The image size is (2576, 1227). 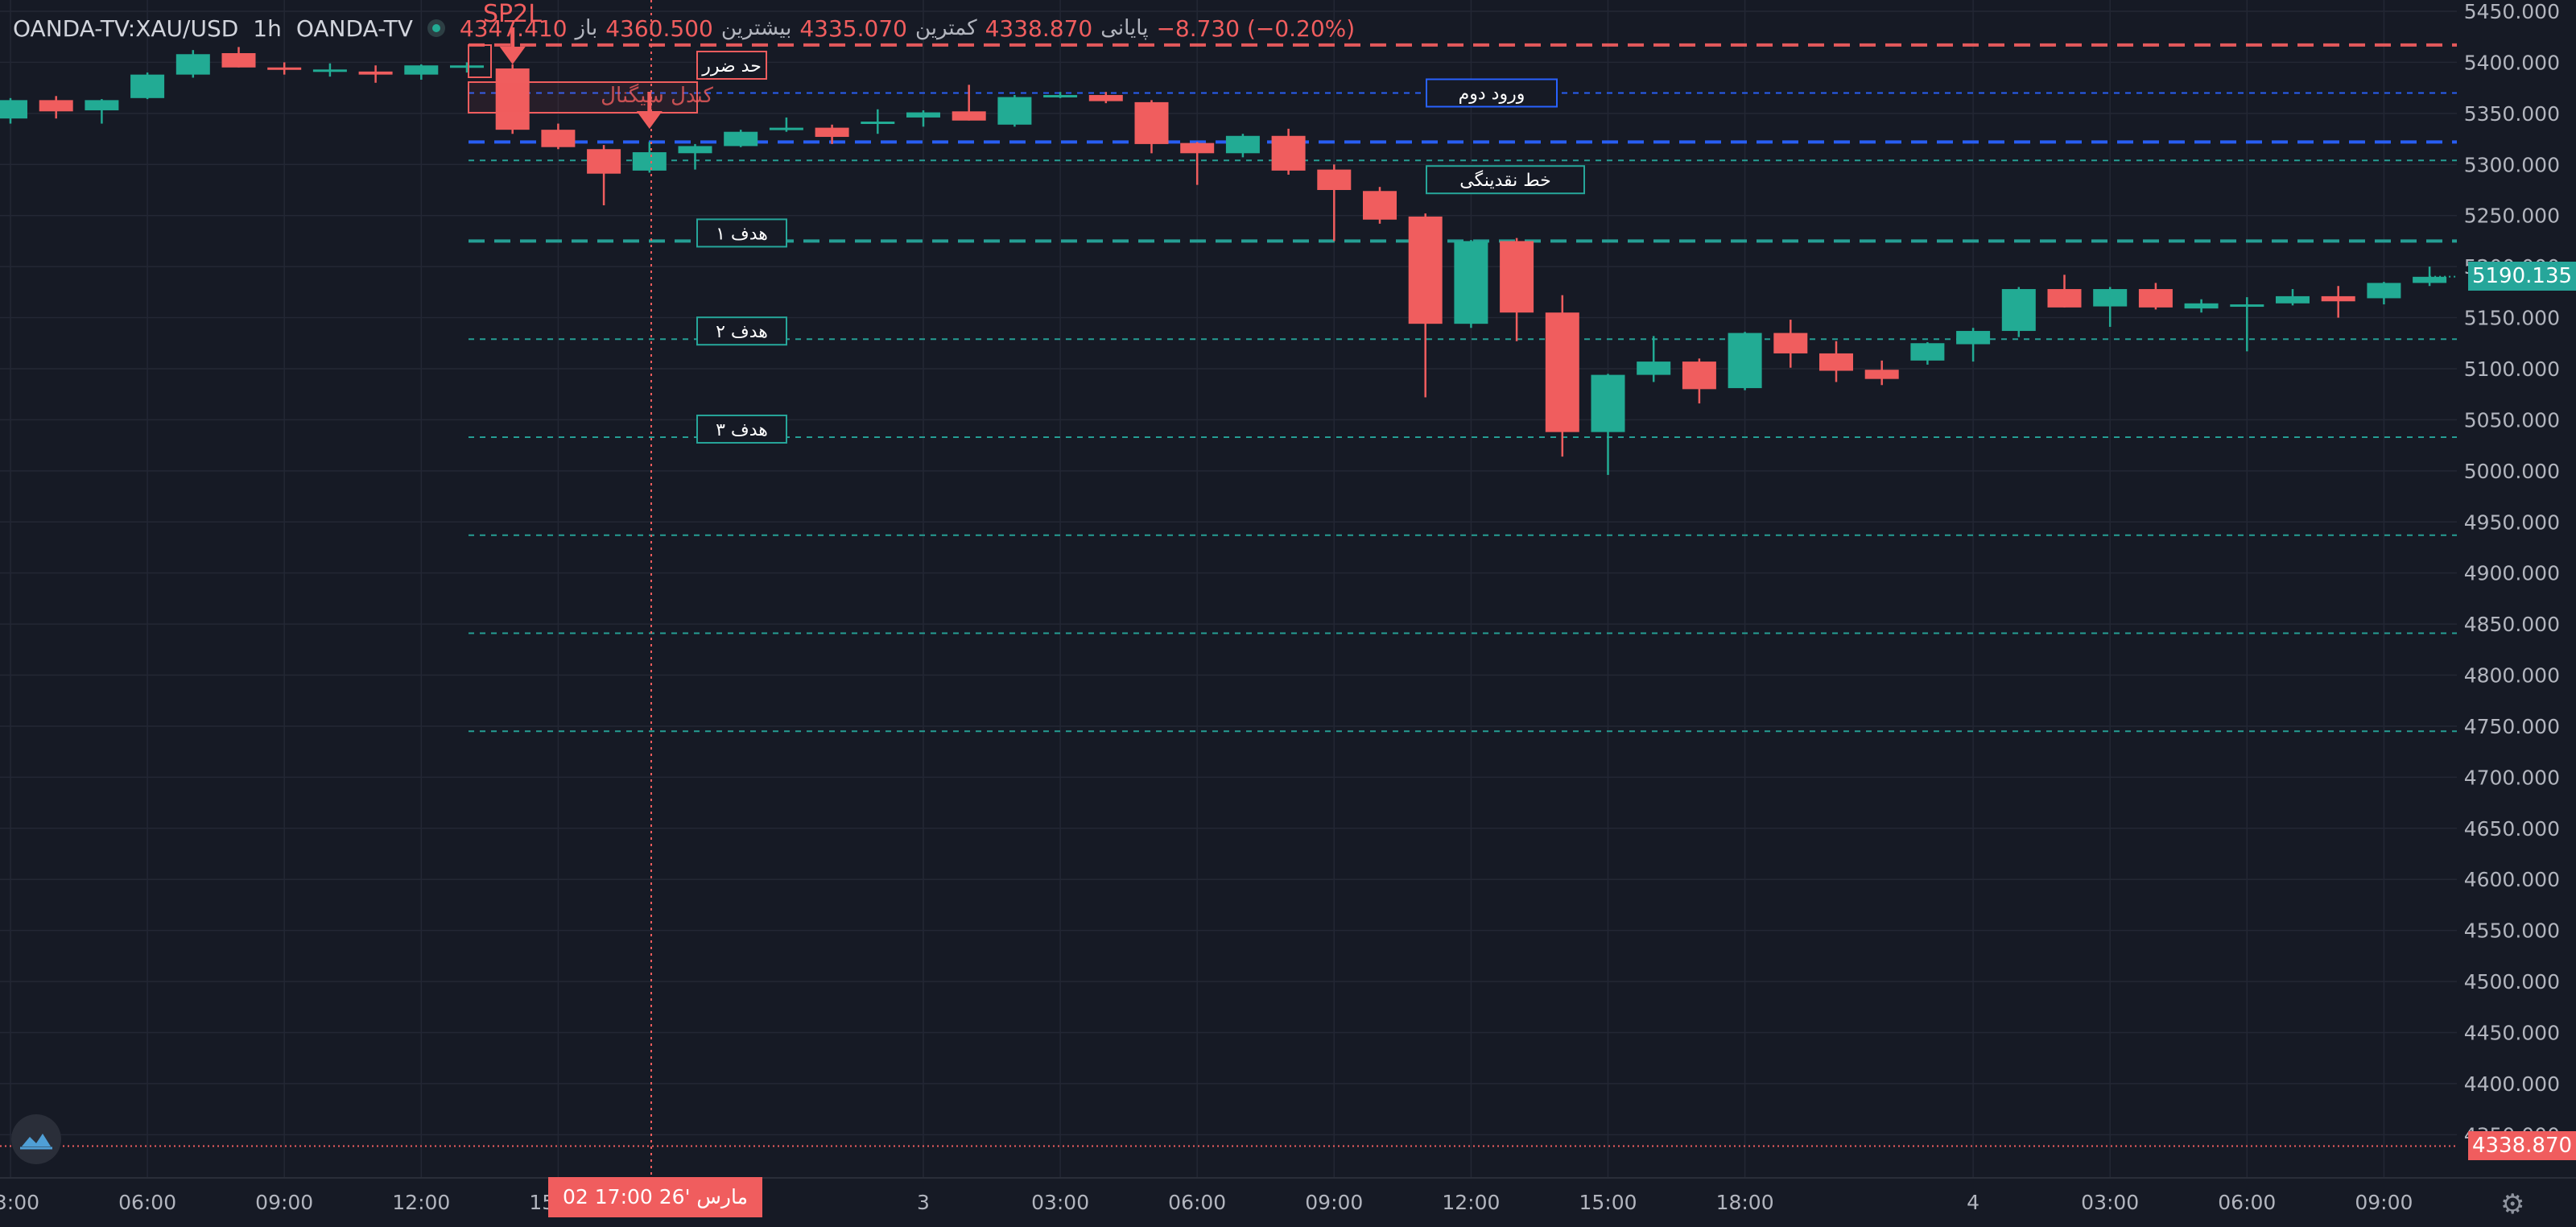 I want to click on signal-tag: SP2L, so click(x=512, y=14).